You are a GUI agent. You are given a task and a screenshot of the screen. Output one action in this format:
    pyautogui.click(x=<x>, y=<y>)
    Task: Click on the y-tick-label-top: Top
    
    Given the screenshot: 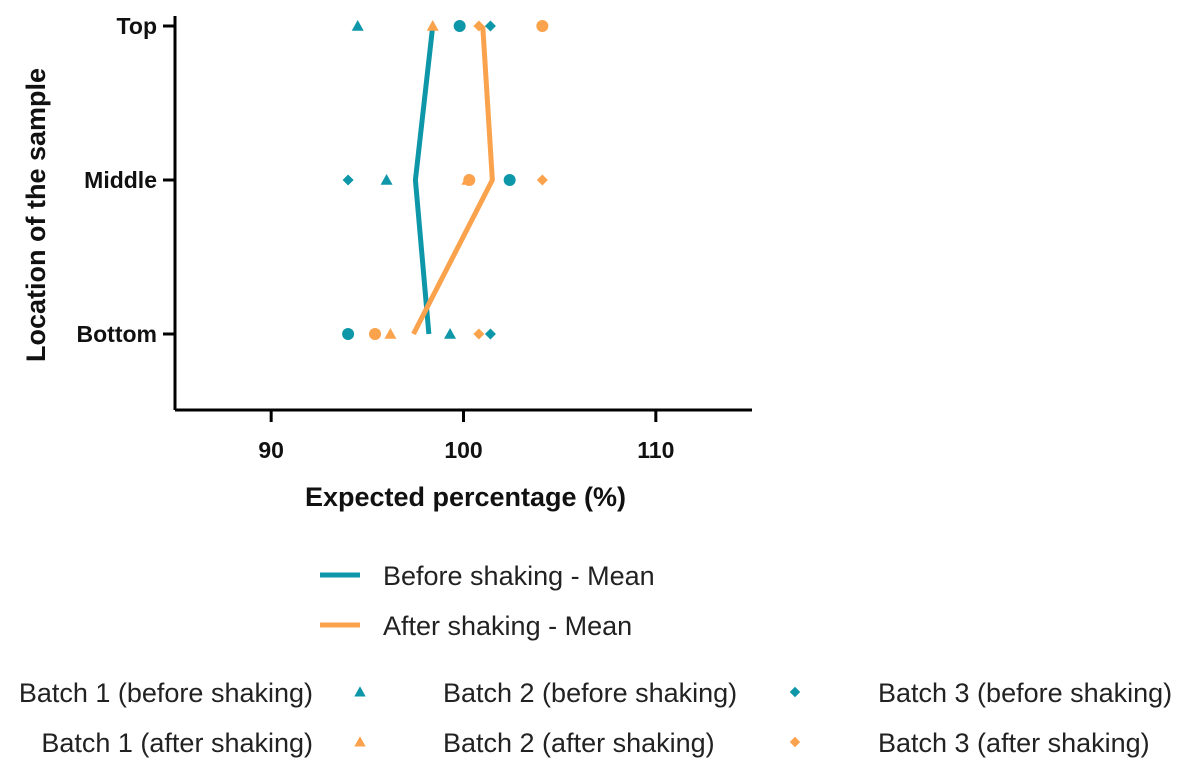 What is the action you would take?
    pyautogui.click(x=137, y=26)
    